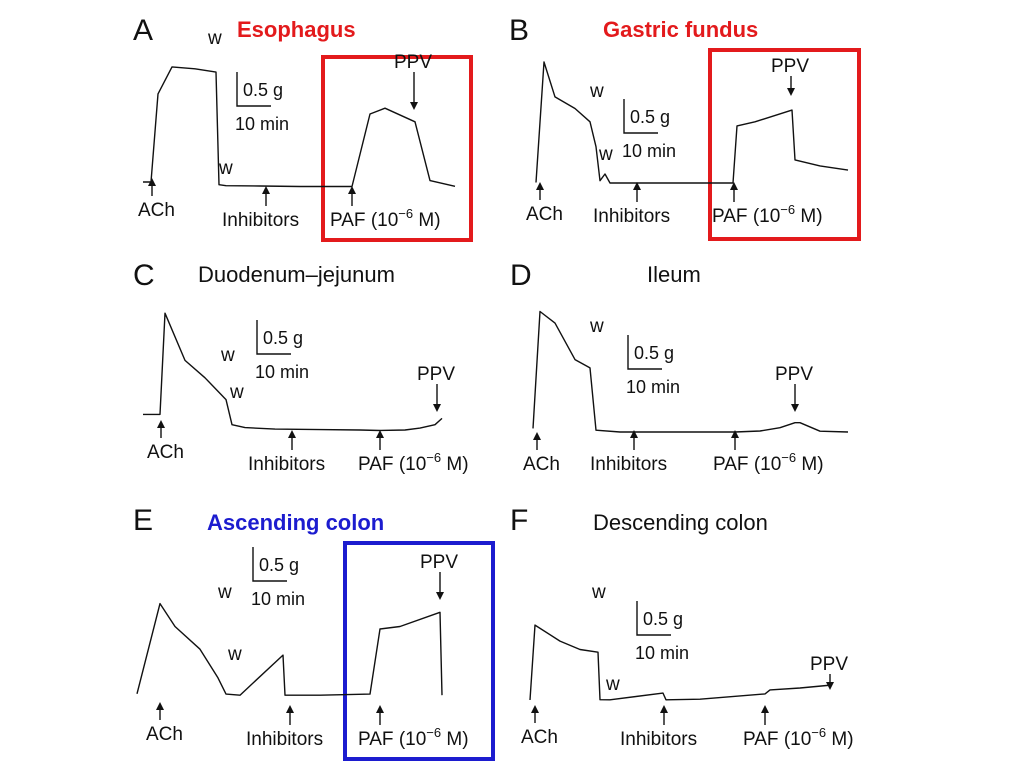  I want to click on panel-b-paf-arrow-head, so click(734, 186).